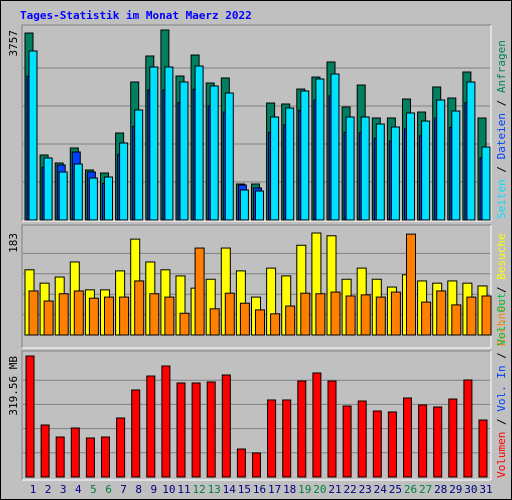 This screenshot has height=500, width=512. I want to click on x-tick-label: 29, so click(455, 489).